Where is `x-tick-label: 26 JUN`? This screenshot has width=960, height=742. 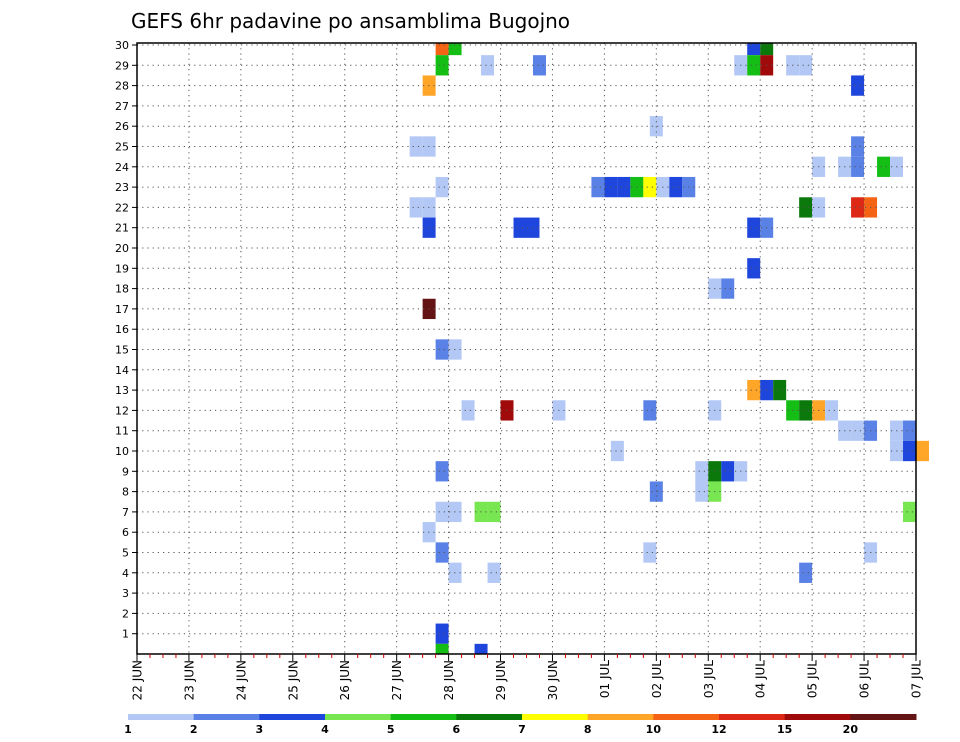 x-tick-label: 26 JUN is located at coordinates (345, 680).